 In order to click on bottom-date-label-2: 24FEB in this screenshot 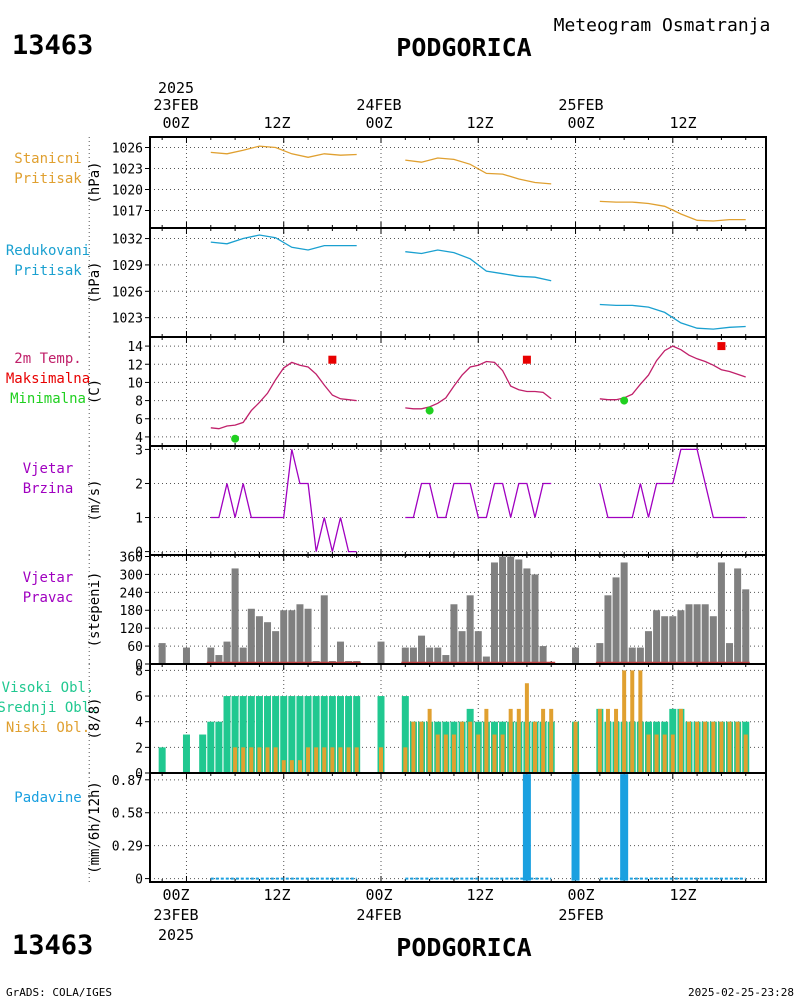, I will do `click(378, 915)`.